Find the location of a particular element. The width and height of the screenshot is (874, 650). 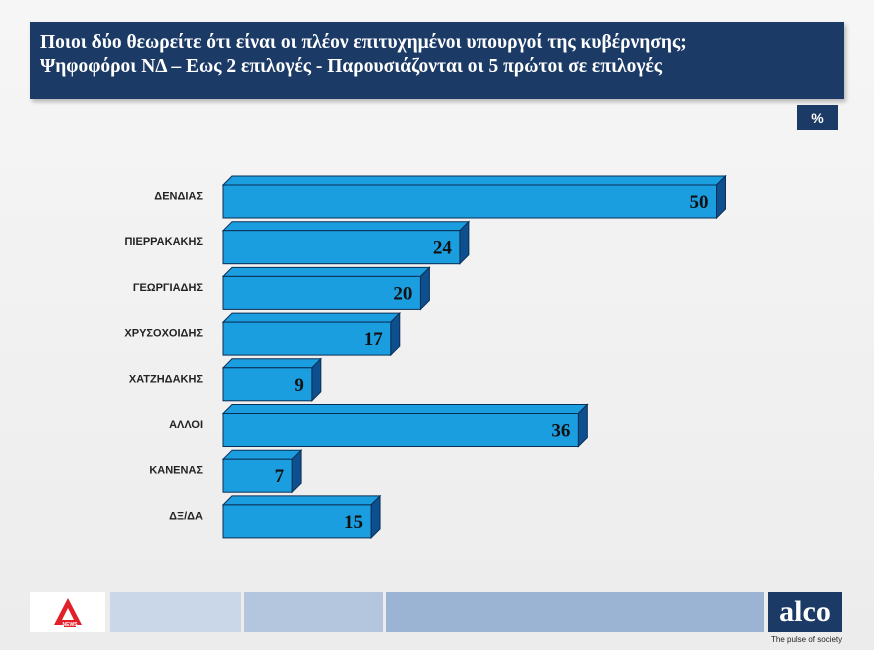

category-label: ΑΛΛΟΙ is located at coordinates (186, 425).